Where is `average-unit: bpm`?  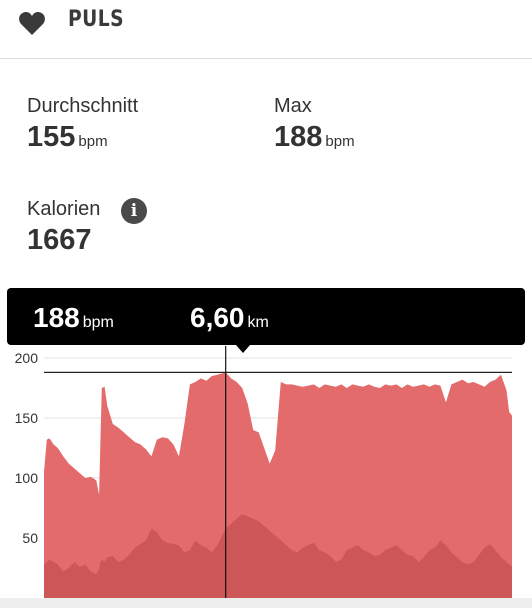 average-unit: bpm is located at coordinates (93, 141).